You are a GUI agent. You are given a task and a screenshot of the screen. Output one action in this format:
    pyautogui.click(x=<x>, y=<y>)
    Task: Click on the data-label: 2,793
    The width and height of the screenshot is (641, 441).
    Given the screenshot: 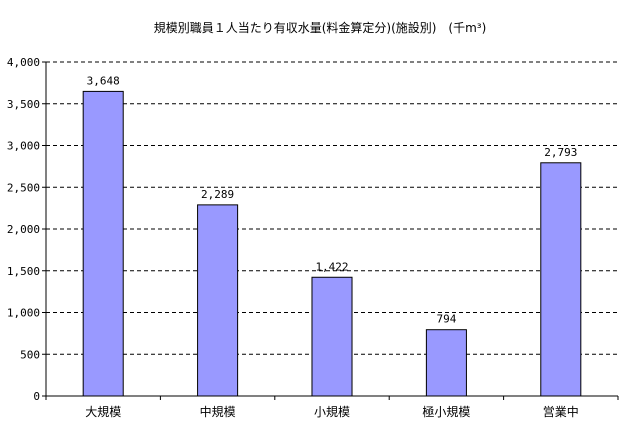 What is the action you would take?
    pyautogui.click(x=560, y=152)
    